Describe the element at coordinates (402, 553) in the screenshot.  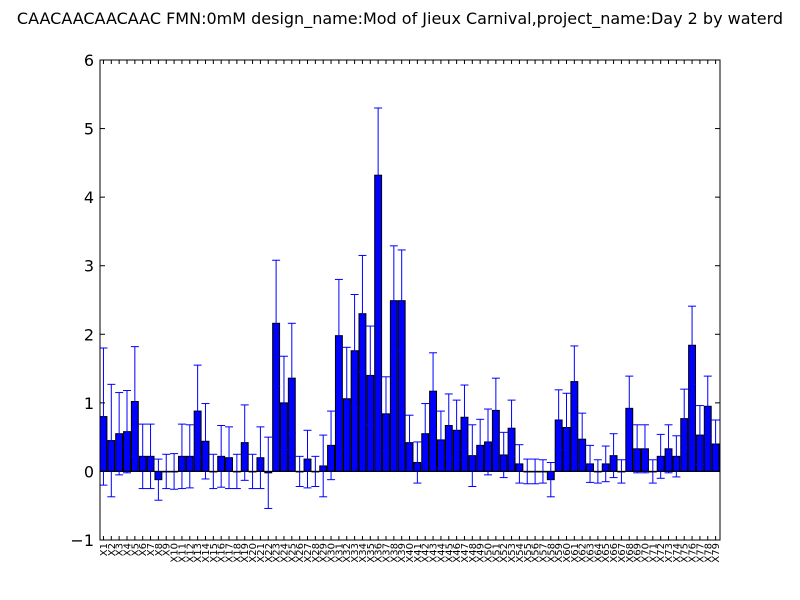
I see `x-tick-label: X39` at that location.